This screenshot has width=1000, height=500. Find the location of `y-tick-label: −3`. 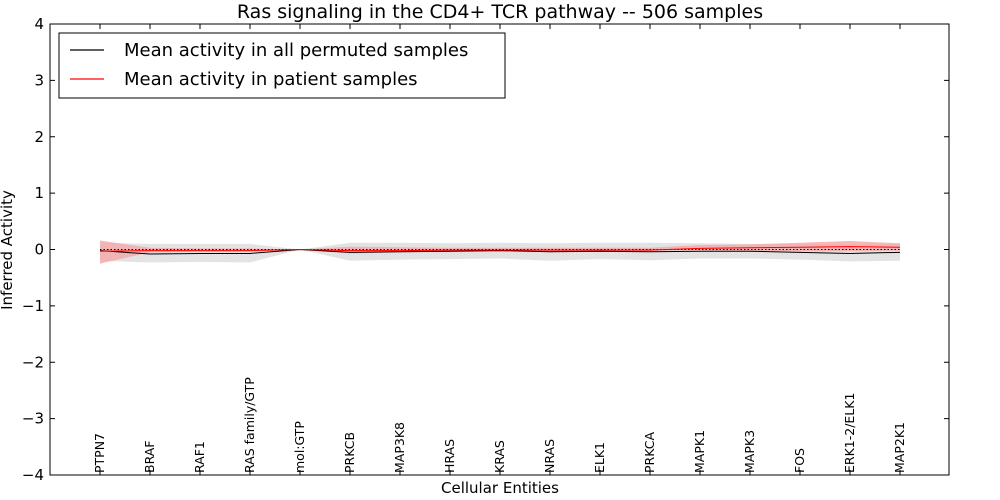

y-tick-label: −3 is located at coordinates (33, 419).